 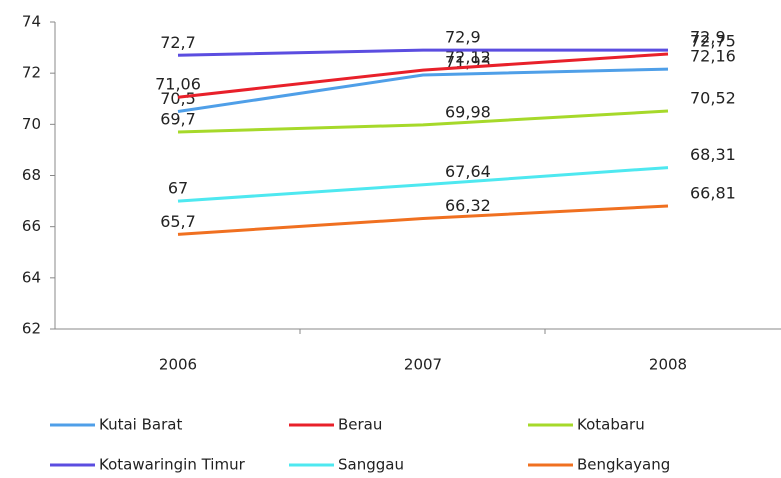 I want to click on data-label: 70,52, so click(x=713, y=98).